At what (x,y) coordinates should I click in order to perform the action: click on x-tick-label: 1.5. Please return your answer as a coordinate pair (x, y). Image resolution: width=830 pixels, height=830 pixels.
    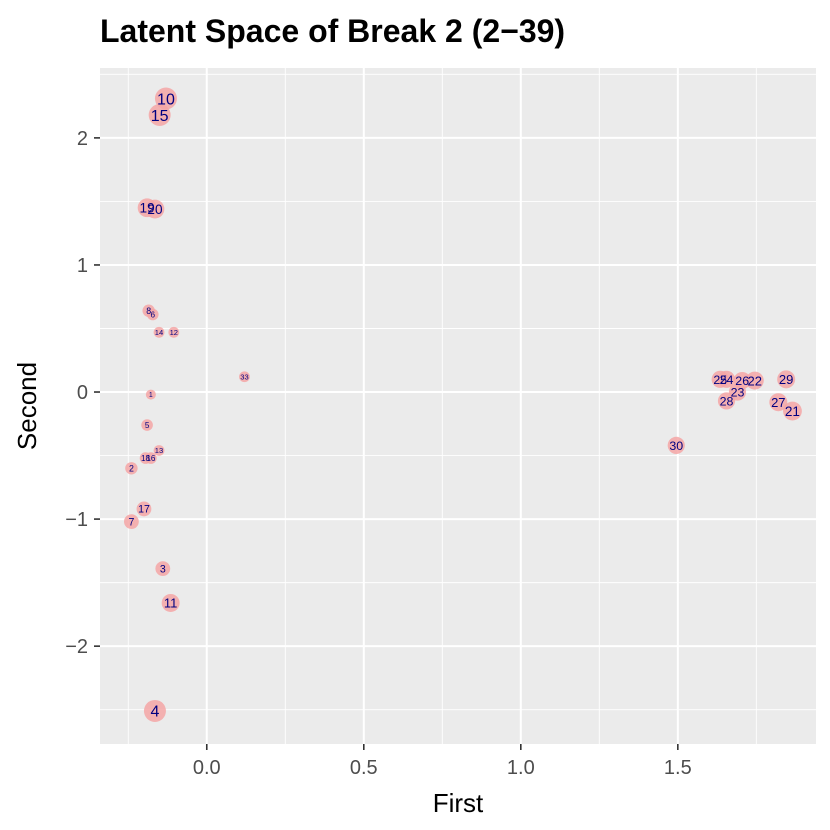
    Looking at the image, I should click on (678, 768).